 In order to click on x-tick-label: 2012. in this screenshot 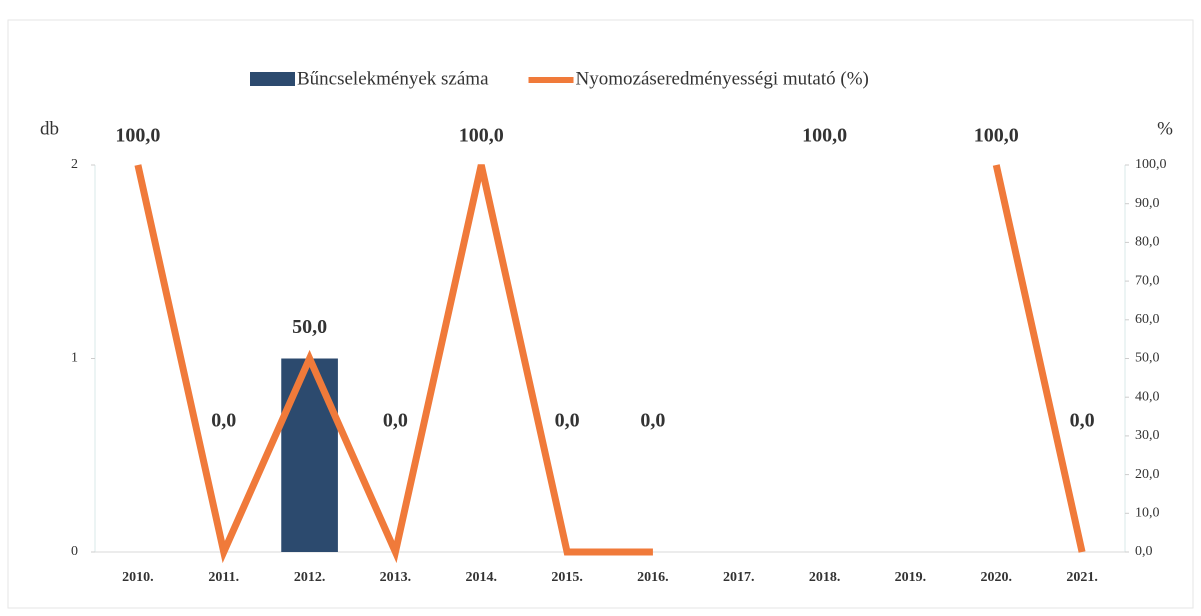, I will do `click(310, 577)`.